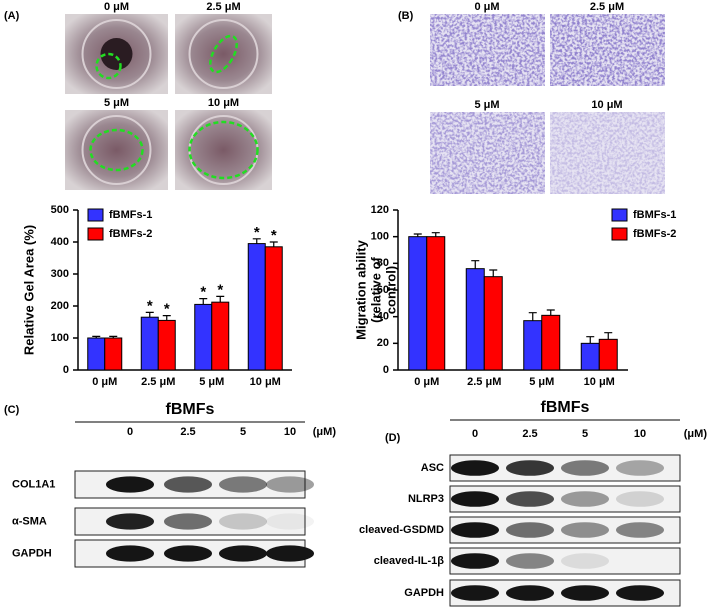 The width and height of the screenshot is (709, 610). Describe the element at coordinates (33, 484) in the screenshot. I see `blot-row-label: COL1A1` at that location.